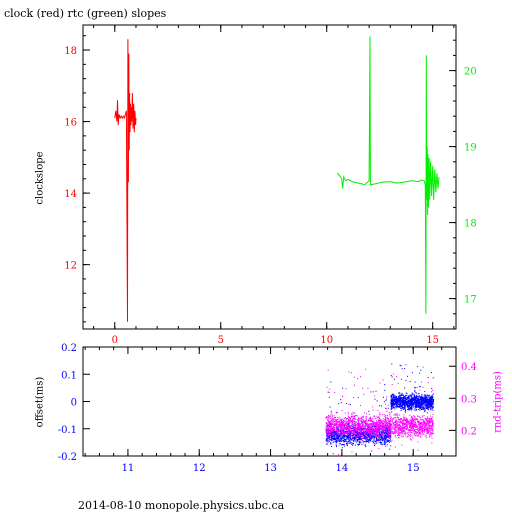 The image size is (512, 512). What do you see at coordinates (70, 266) in the screenshot?
I see `y-tick-label: 12` at bounding box center [70, 266].